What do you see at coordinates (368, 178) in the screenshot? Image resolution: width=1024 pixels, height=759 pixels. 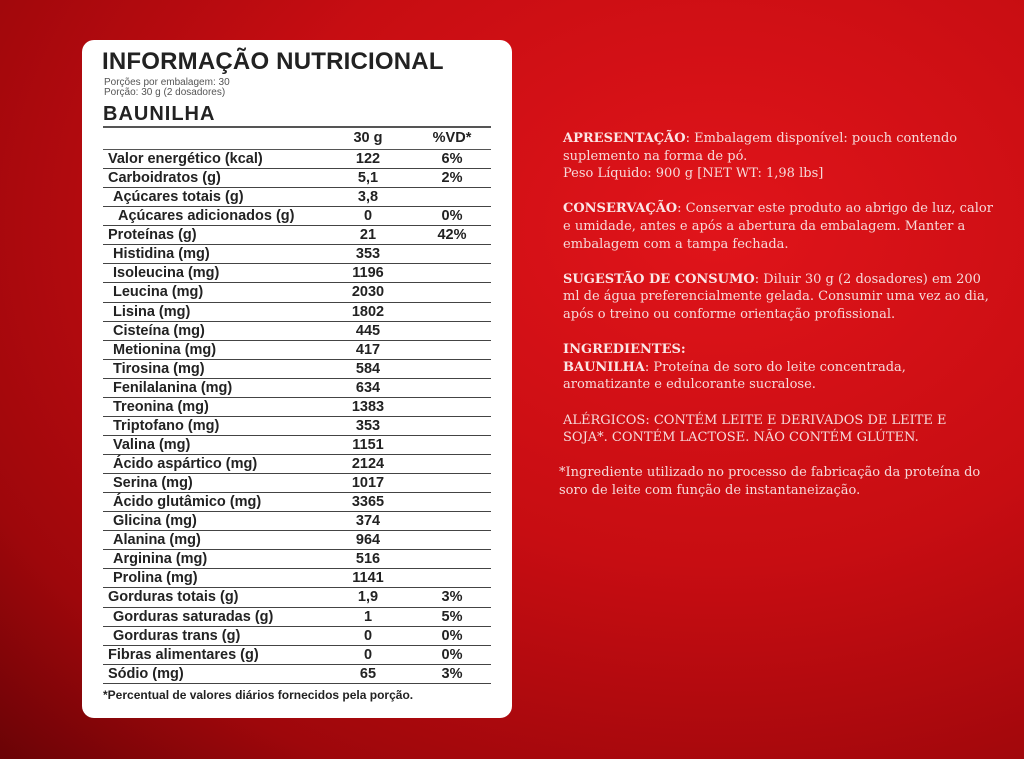 I see `nutrient-amount: 5,1` at bounding box center [368, 178].